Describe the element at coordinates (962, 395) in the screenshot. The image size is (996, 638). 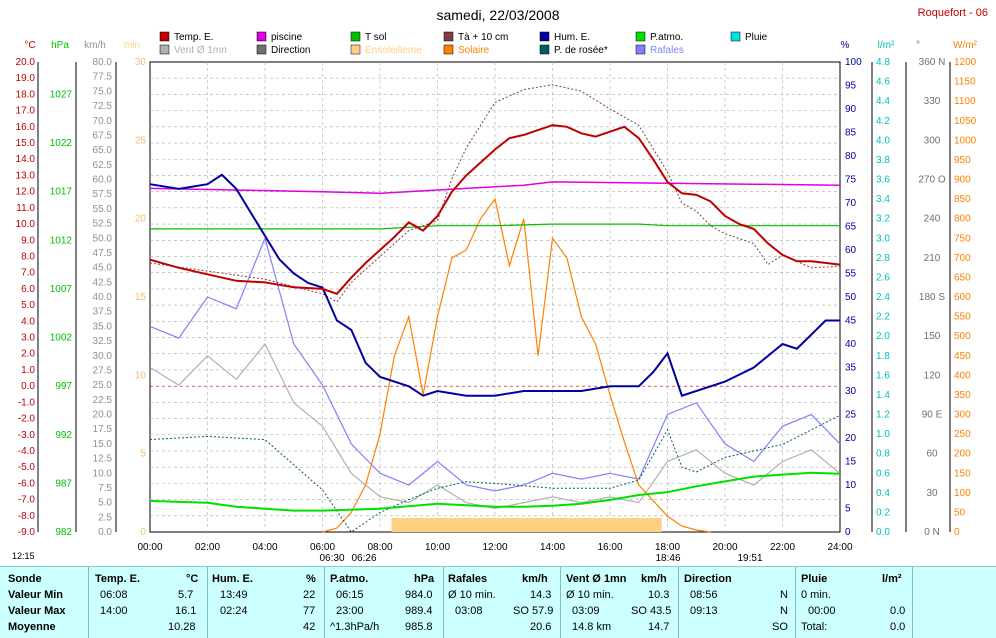
I see `solar-tick: 350` at that location.